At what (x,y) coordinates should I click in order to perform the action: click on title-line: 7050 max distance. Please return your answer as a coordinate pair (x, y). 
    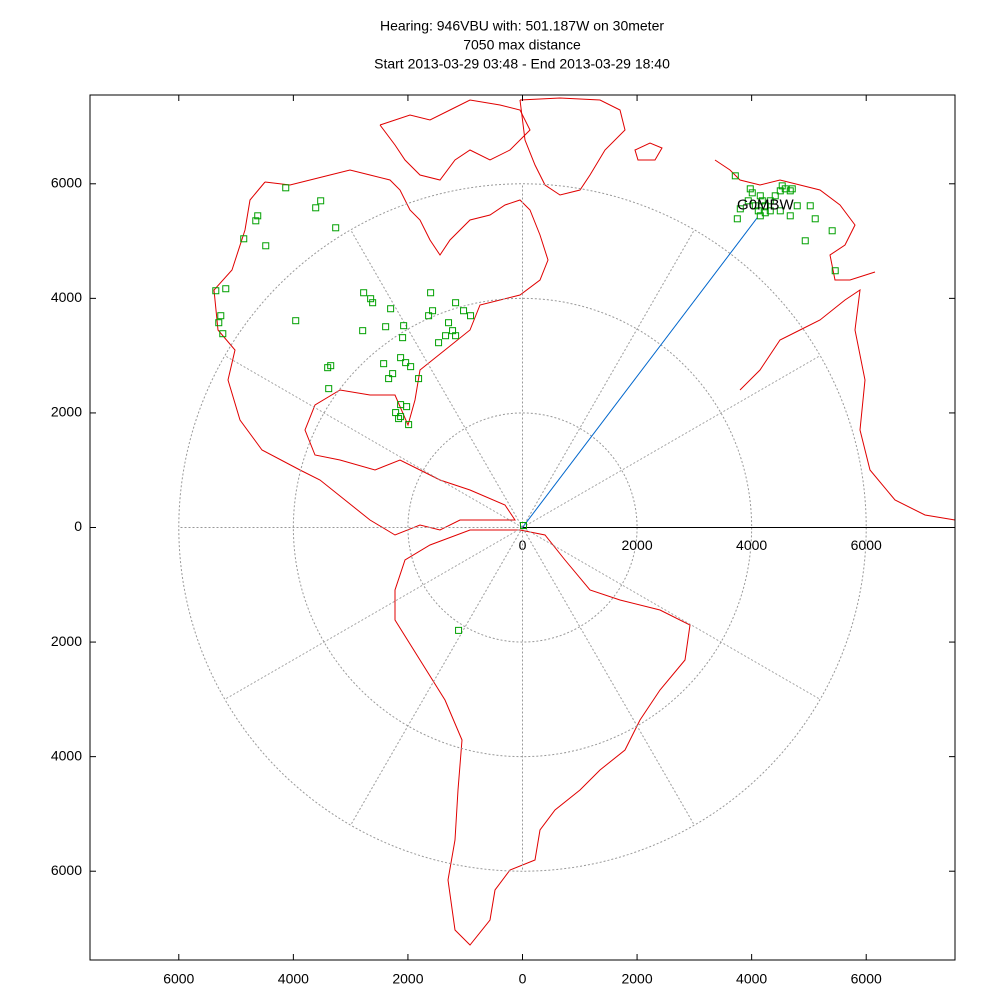
    Looking at the image, I should click on (522, 45).